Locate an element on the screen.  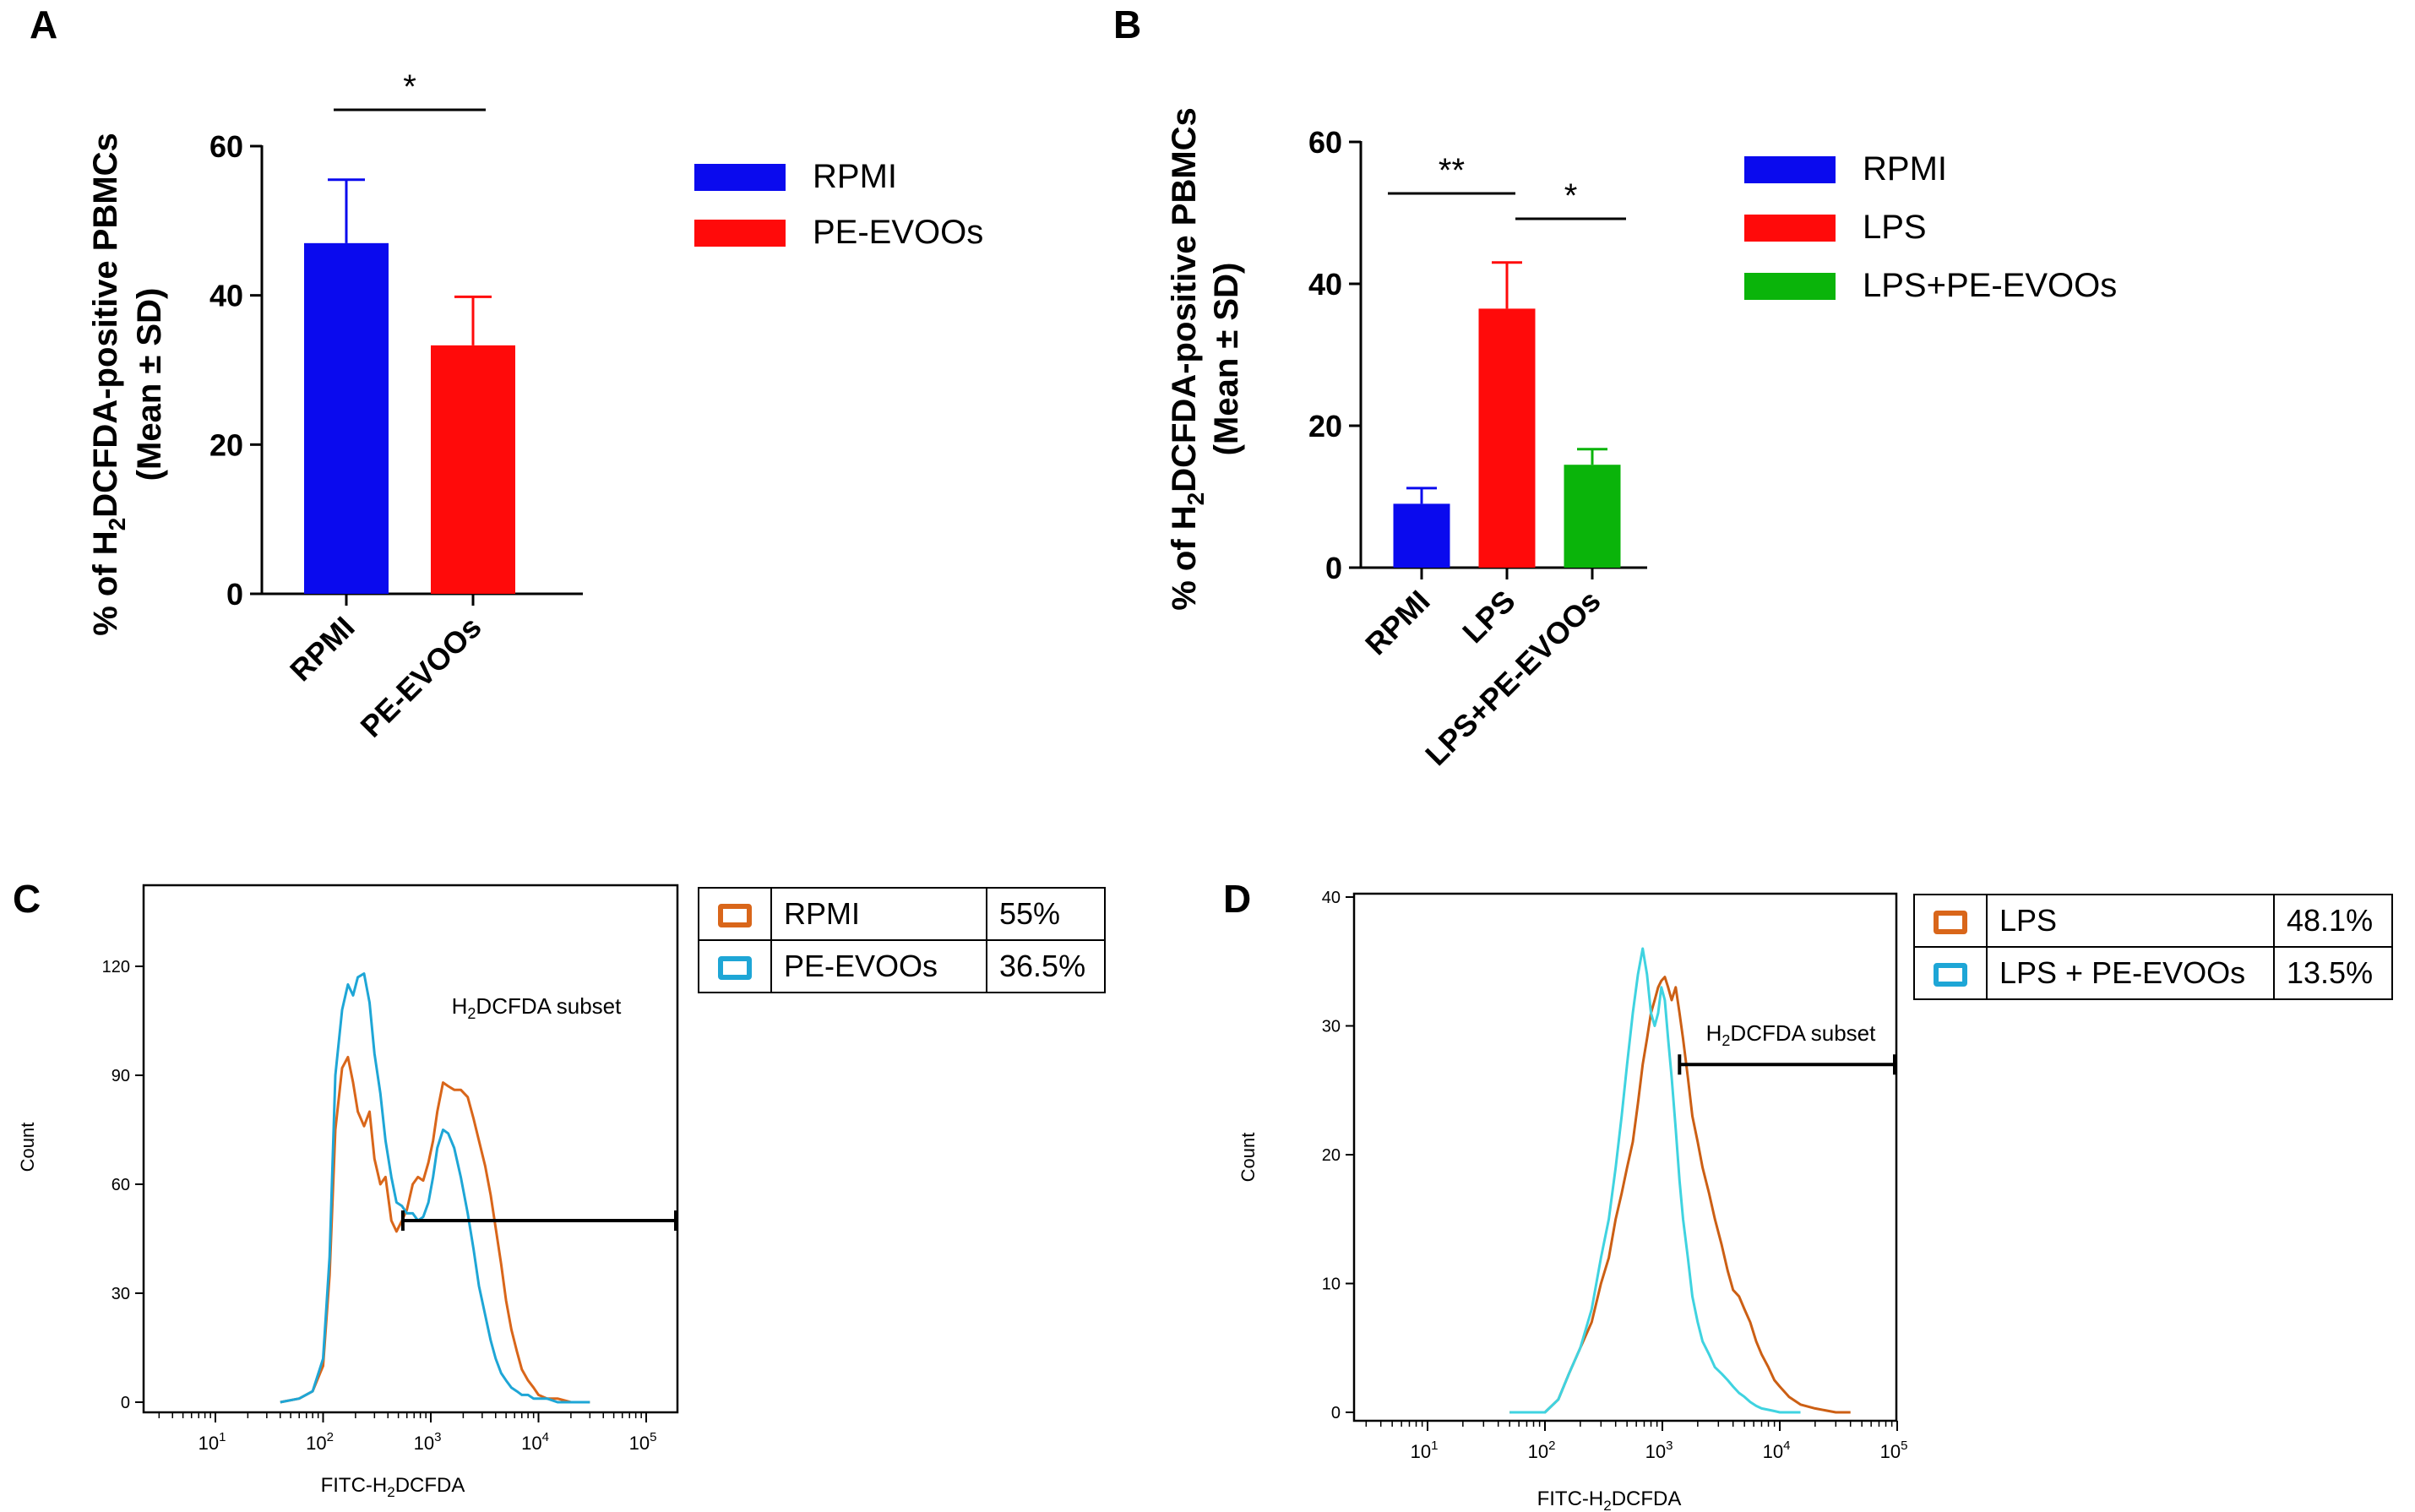
panel-d-y-tick-label: 10 is located at coordinates (1331, 1284).